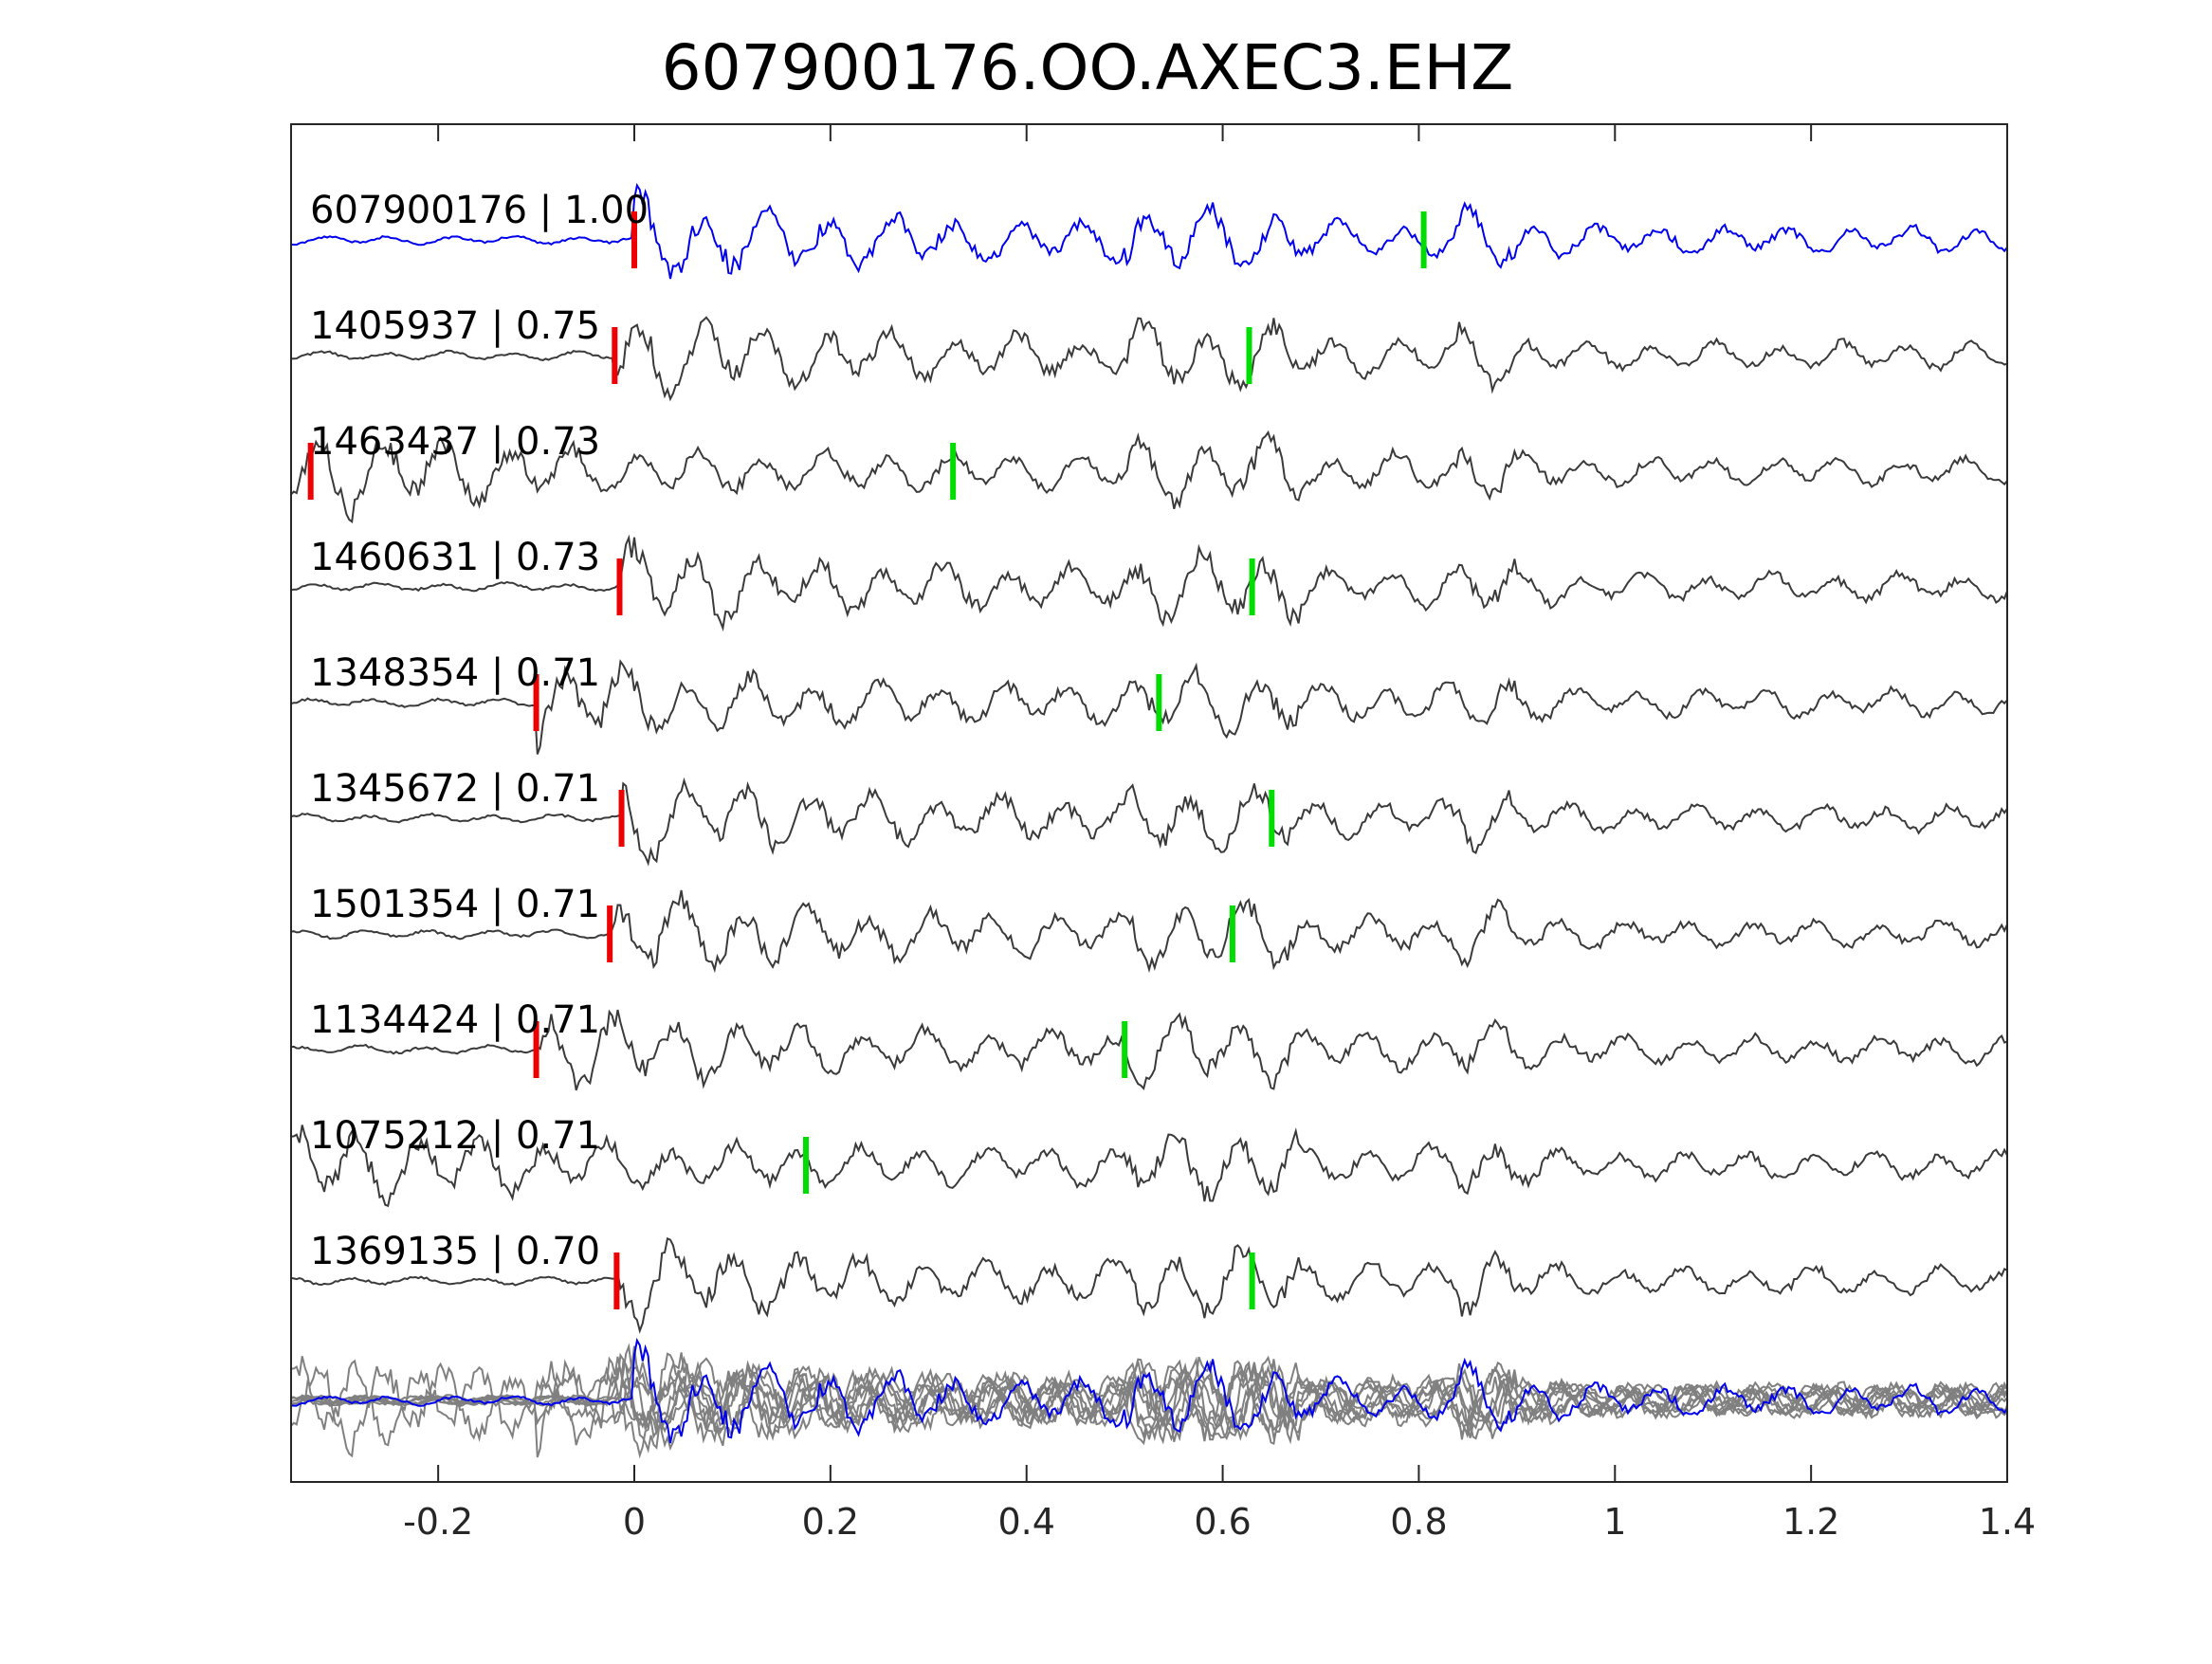 This screenshot has width=2212, height=1664. Describe the element at coordinates (455, 673) in the screenshot. I see `trace-label-1348354: 1348354 | 0.71` at that location.